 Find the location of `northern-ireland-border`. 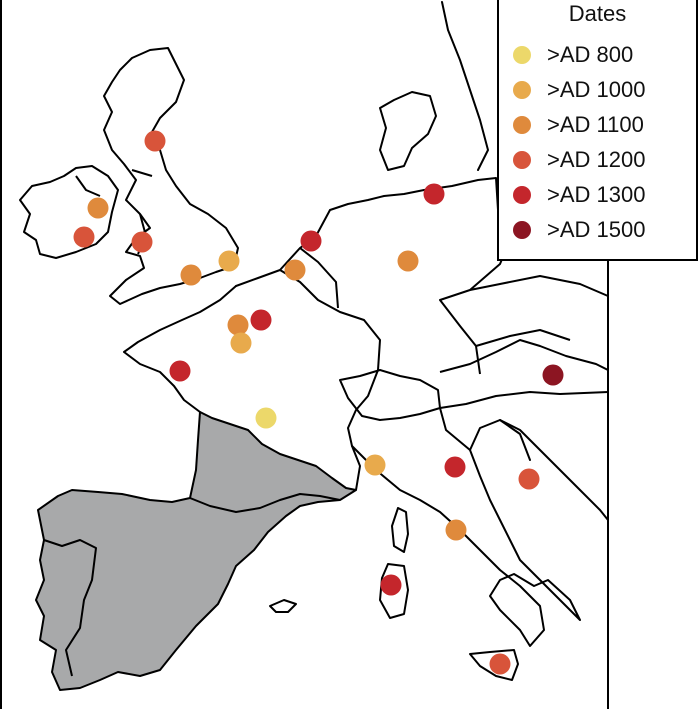

northern-ireland-border is located at coordinates (88, 186).